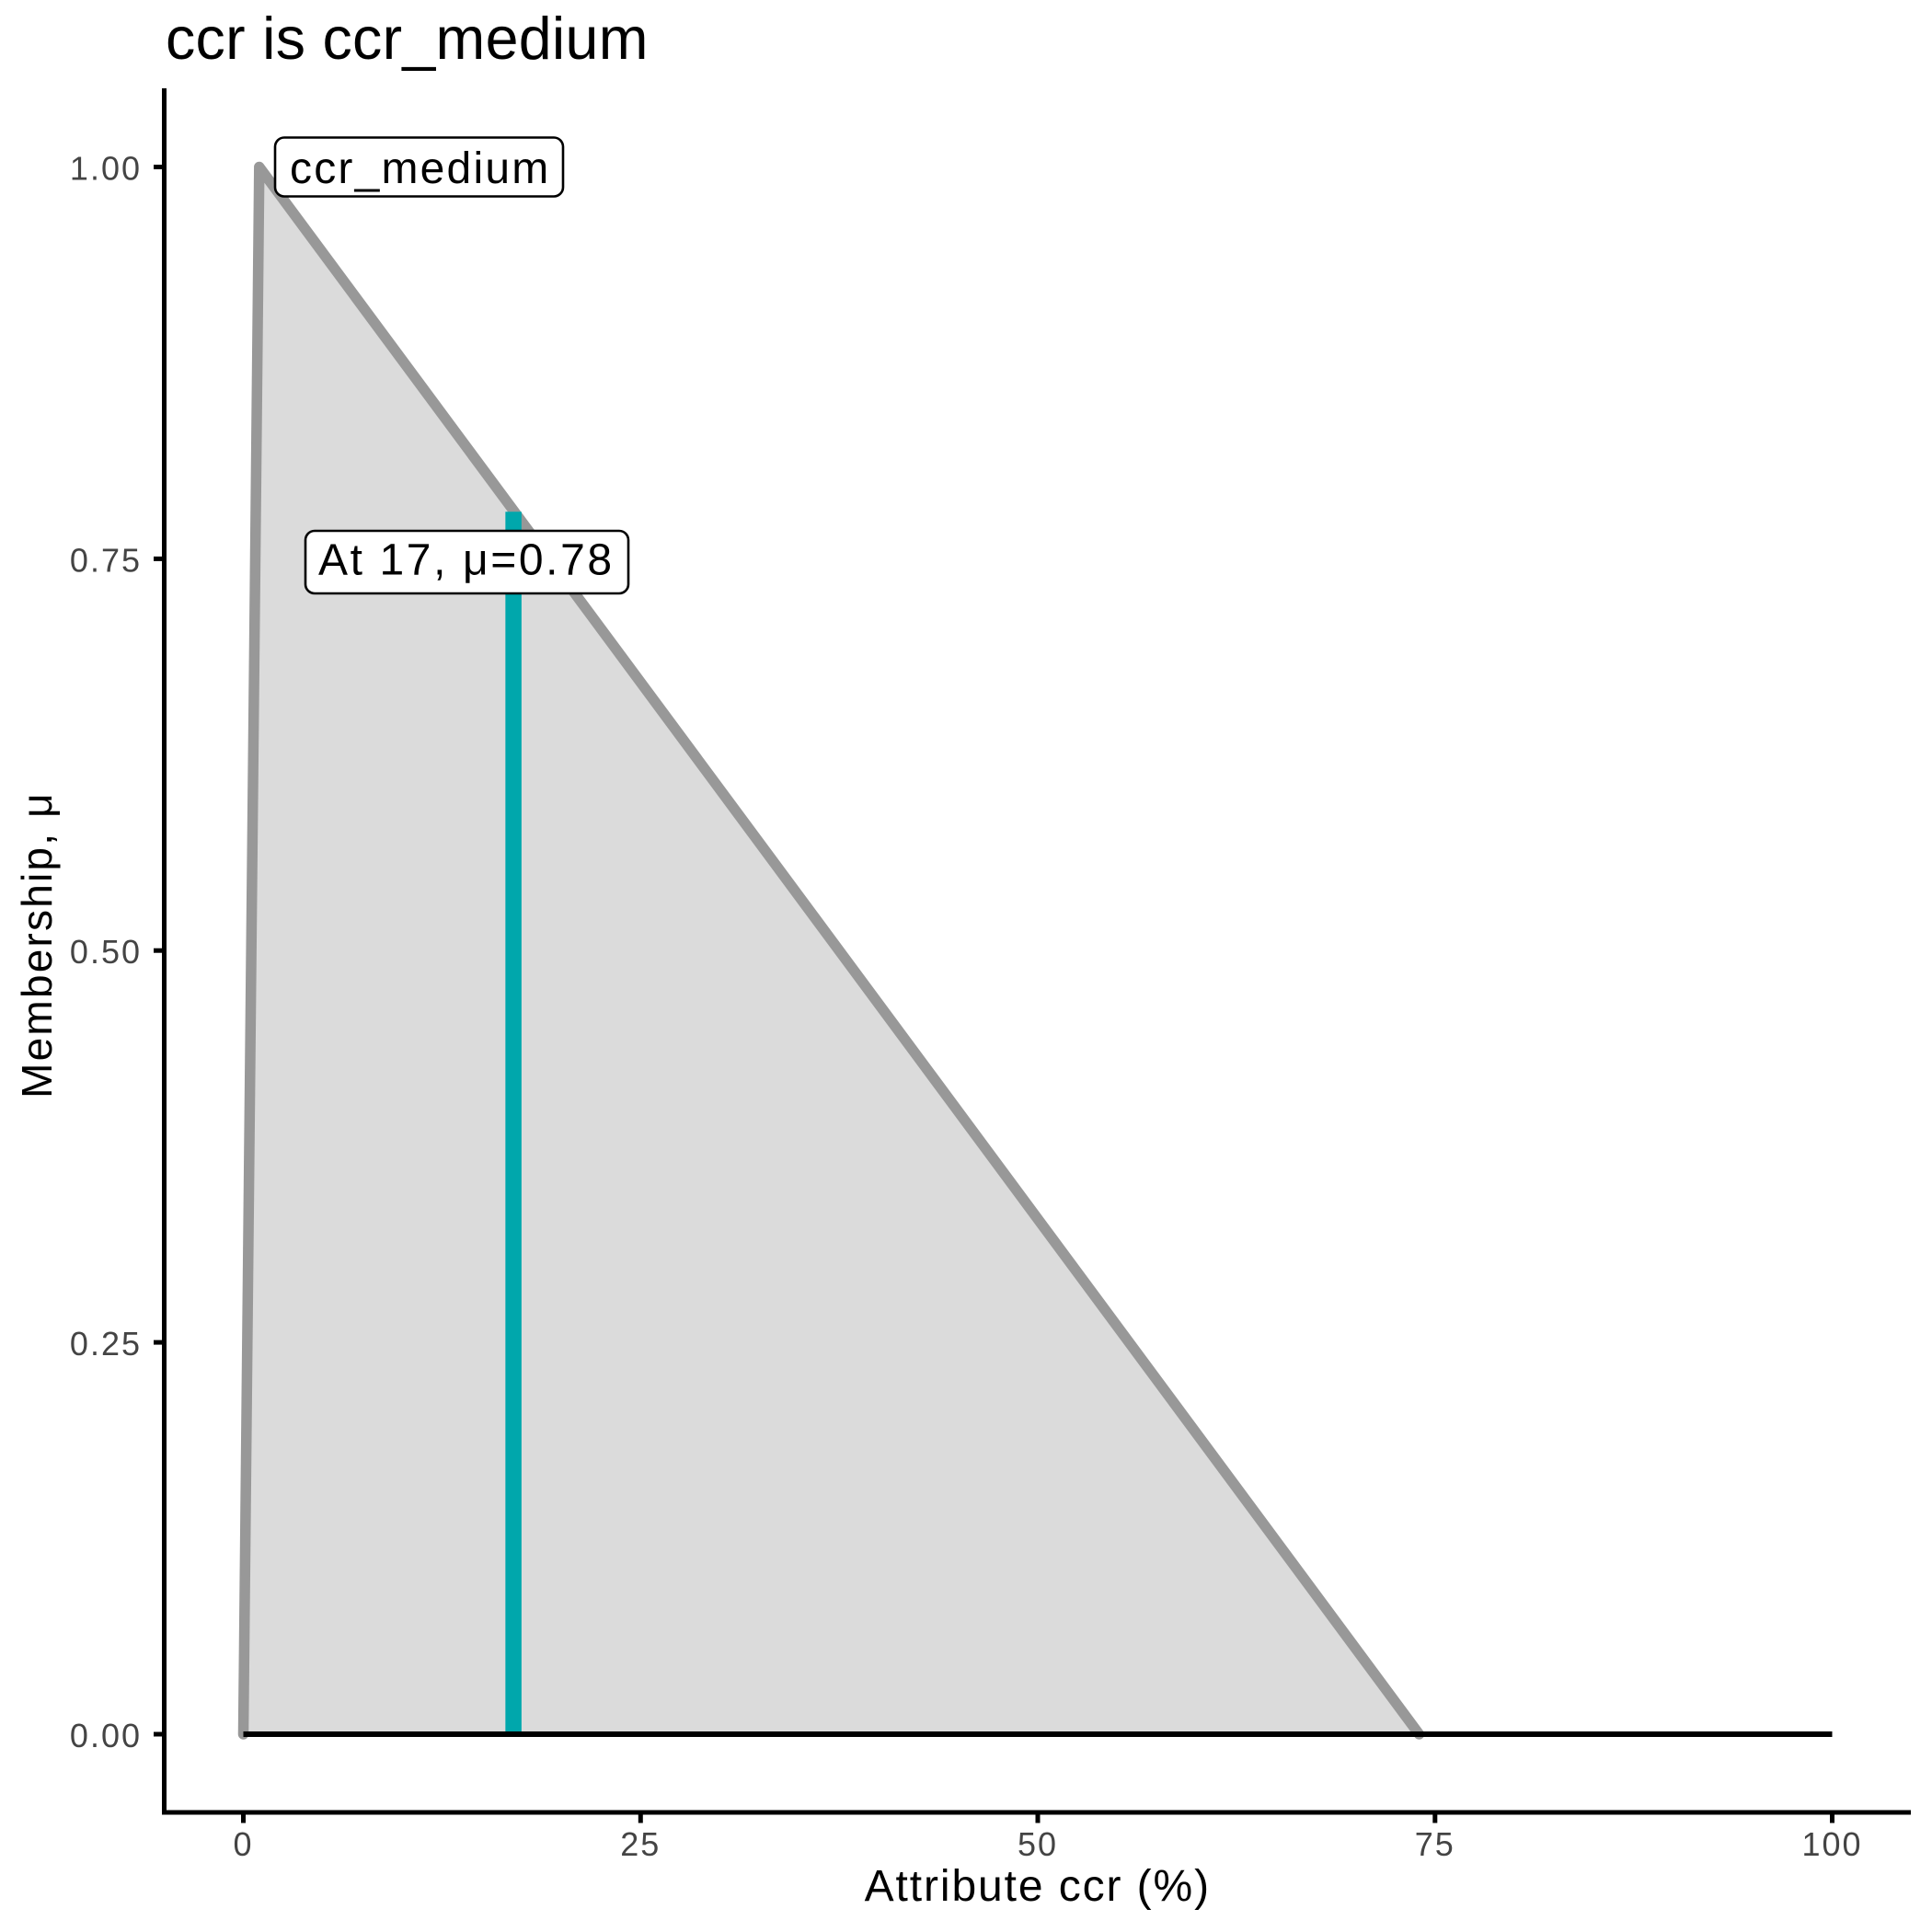 The width and height of the screenshot is (1932, 1932). Describe the element at coordinates (1038, 1886) in the screenshot. I see `svg-text: Attribute ccr (%)` at that location.